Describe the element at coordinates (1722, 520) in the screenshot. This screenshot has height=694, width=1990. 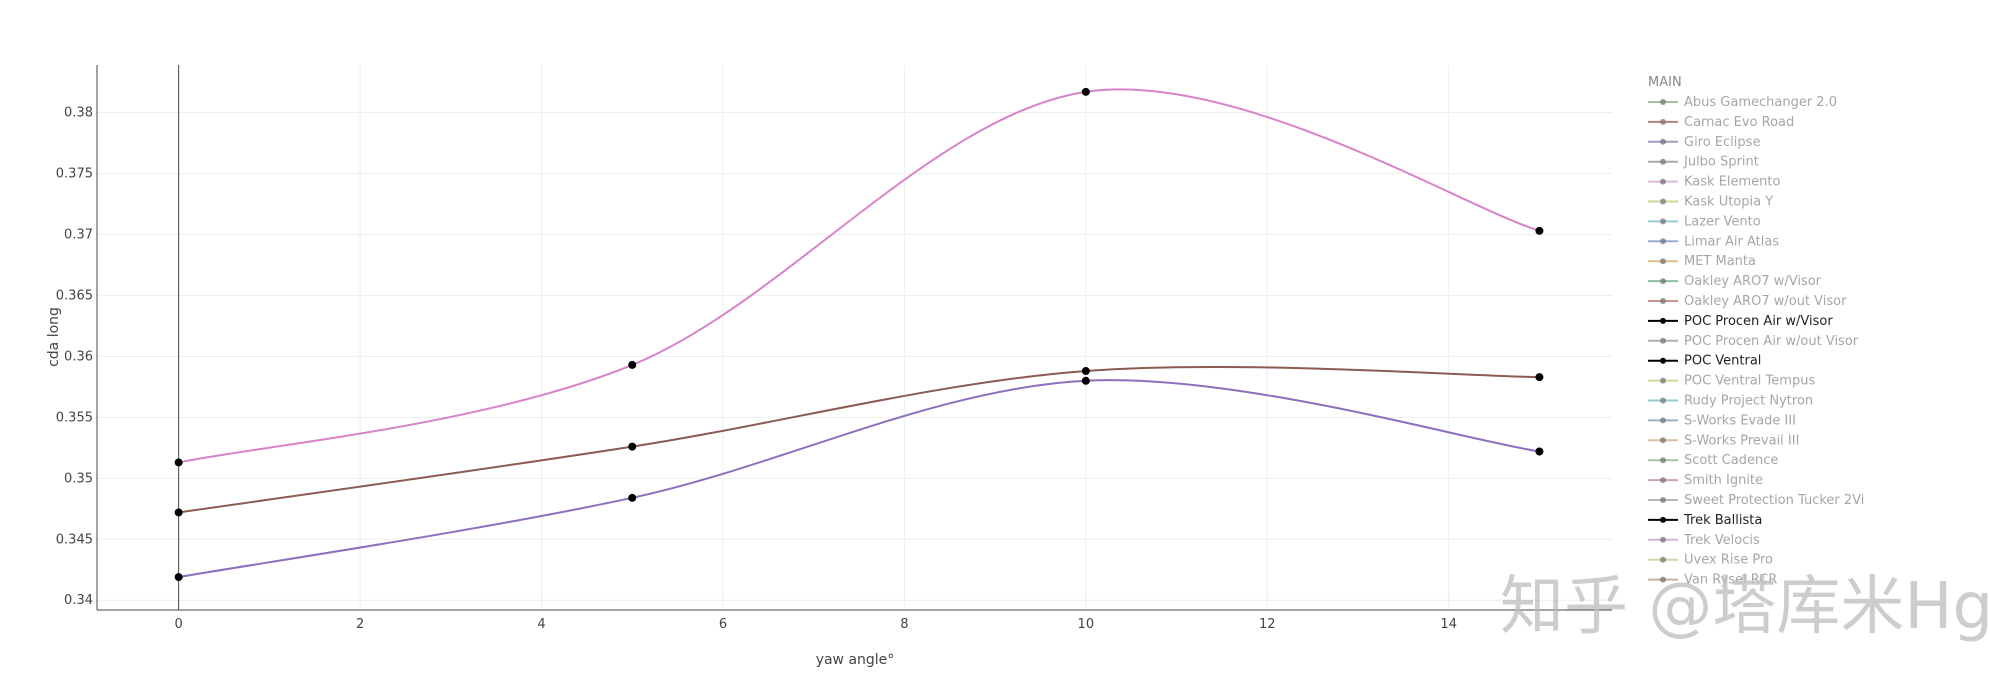
I see `legend-label: Trek Ballista` at that location.